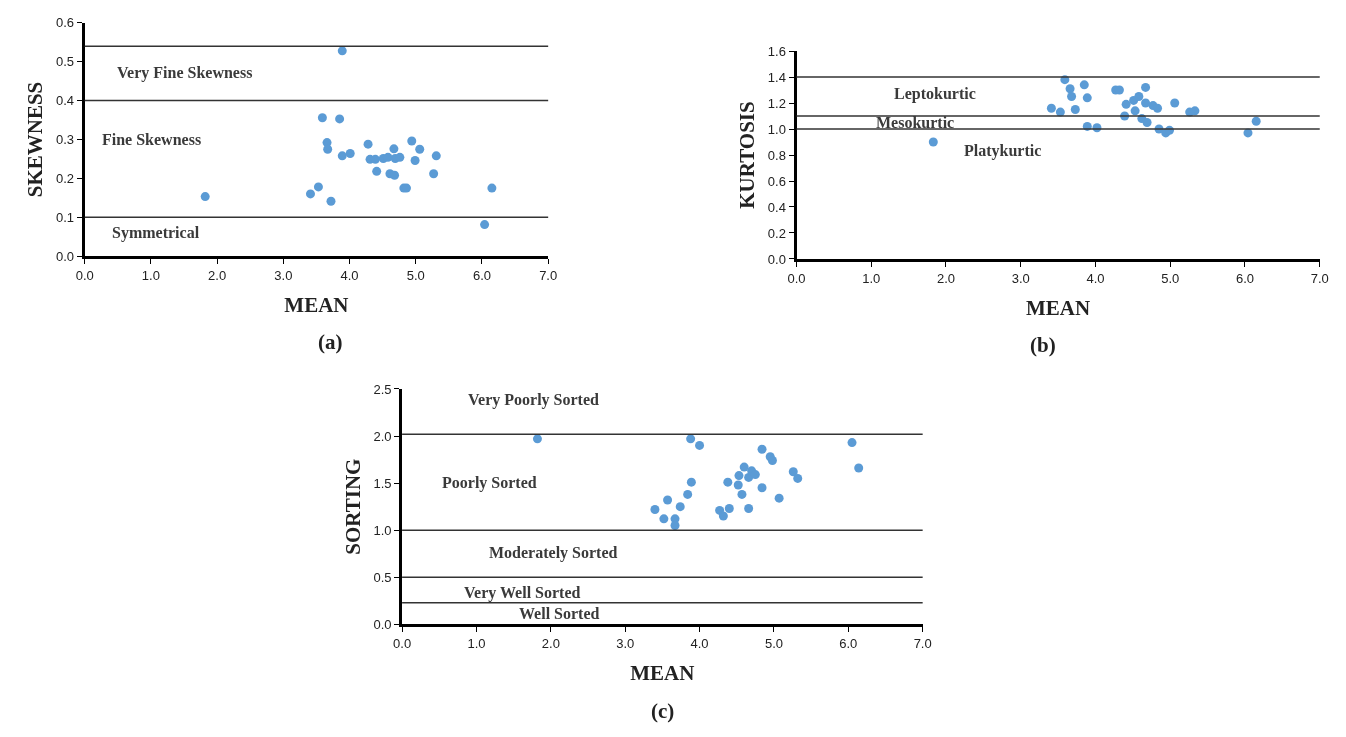 This screenshot has height=737, width=1346. What do you see at coordinates (156, 233) in the screenshot?
I see `annotation: Symmetrical` at bounding box center [156, 233].